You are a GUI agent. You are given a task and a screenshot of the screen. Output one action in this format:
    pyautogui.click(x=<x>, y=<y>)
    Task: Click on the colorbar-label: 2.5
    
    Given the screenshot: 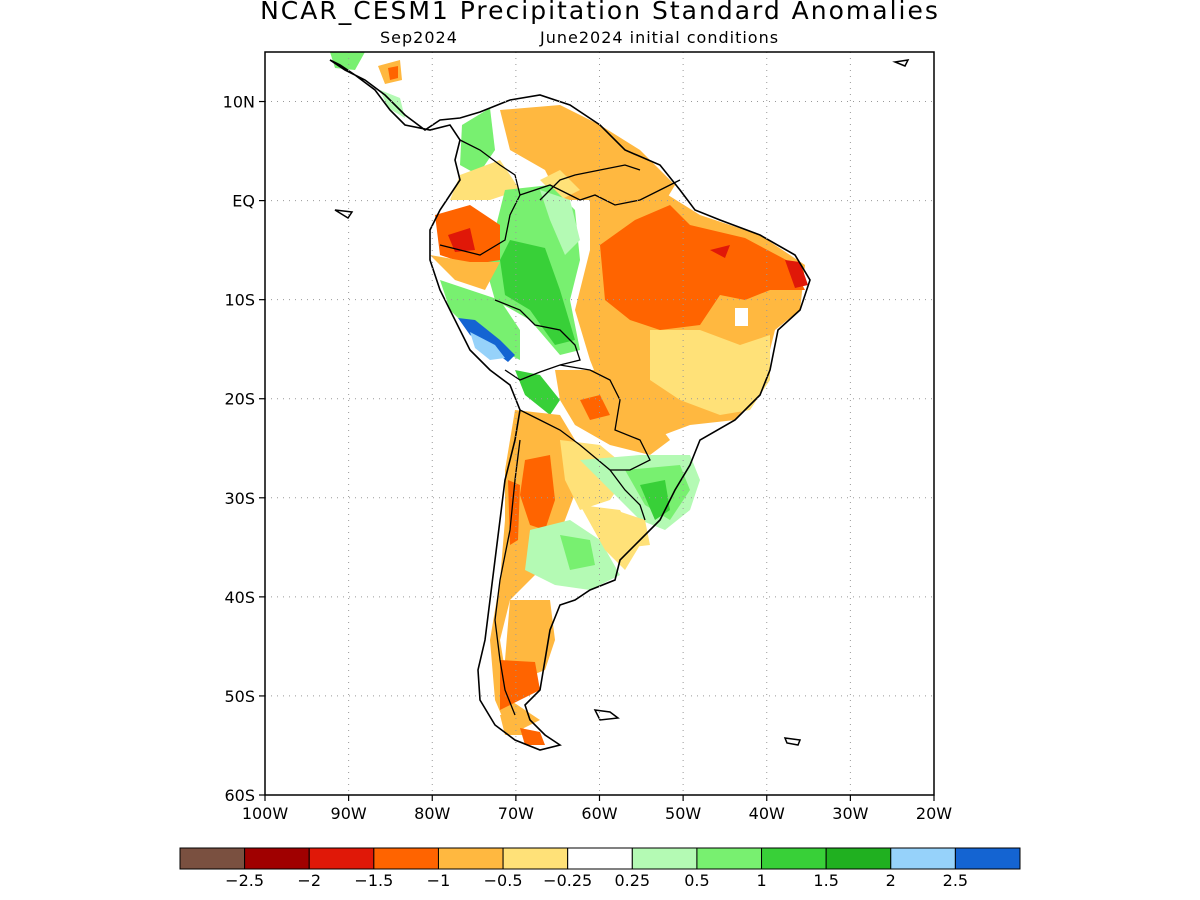 What is the action you would take?
    pyautogui.click(x=955, y=880)
    